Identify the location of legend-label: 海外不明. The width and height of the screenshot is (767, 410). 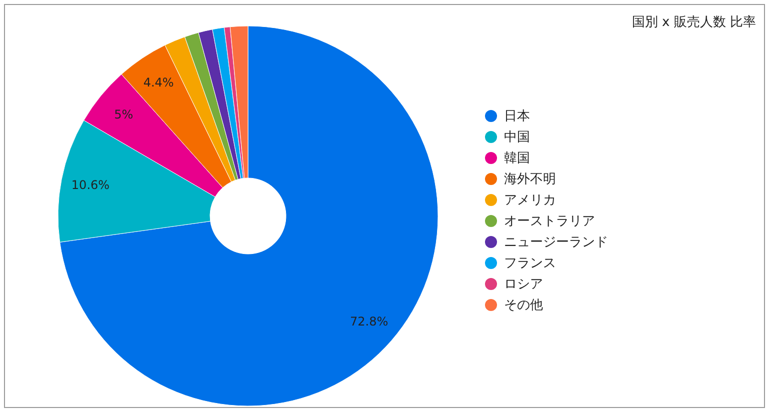
(530, 179).